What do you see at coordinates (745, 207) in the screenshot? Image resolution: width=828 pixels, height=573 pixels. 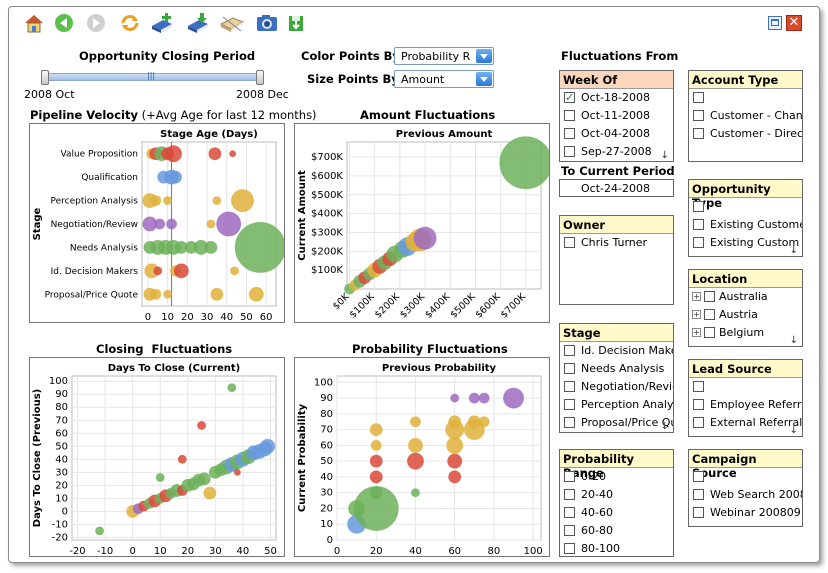 I see `opp-type-item` at bounding box center [745, 207].